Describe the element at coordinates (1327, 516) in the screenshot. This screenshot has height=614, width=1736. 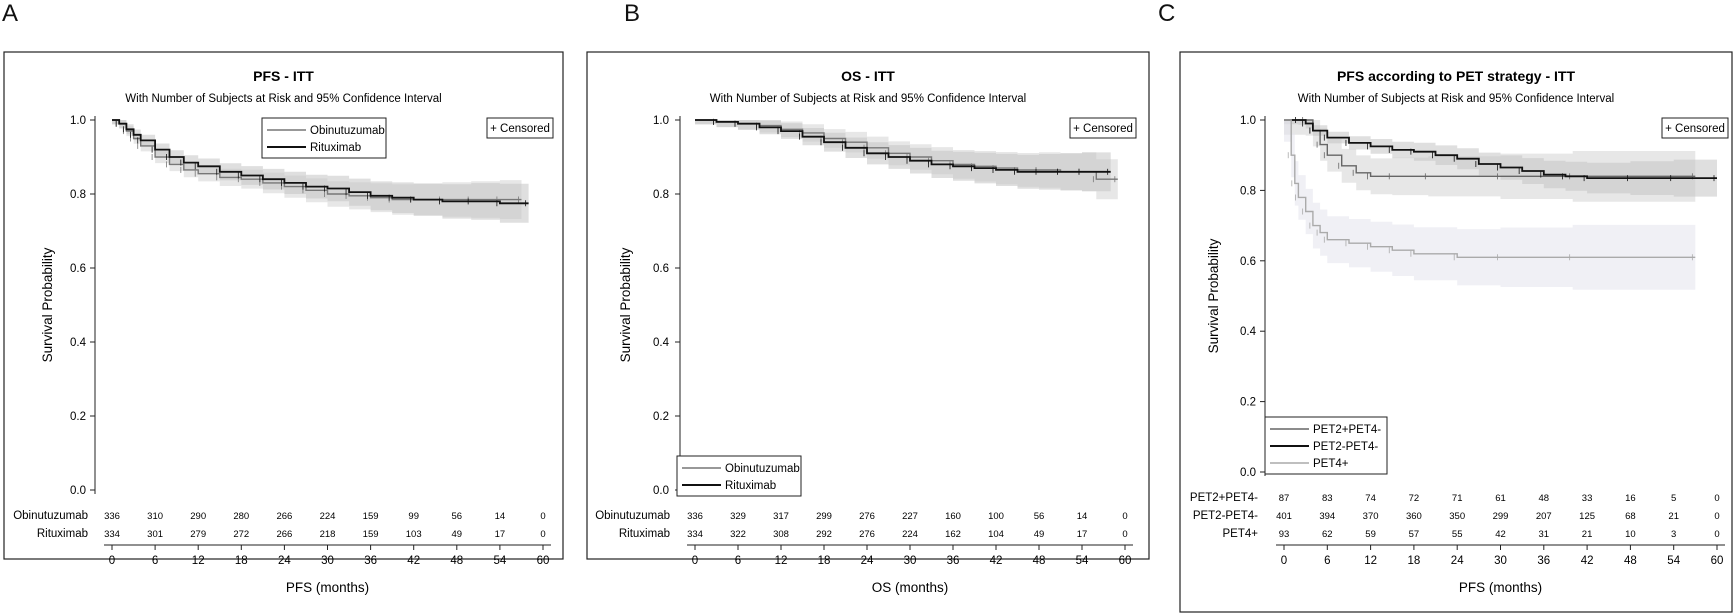
I see `risk-cell: 394` at that location.